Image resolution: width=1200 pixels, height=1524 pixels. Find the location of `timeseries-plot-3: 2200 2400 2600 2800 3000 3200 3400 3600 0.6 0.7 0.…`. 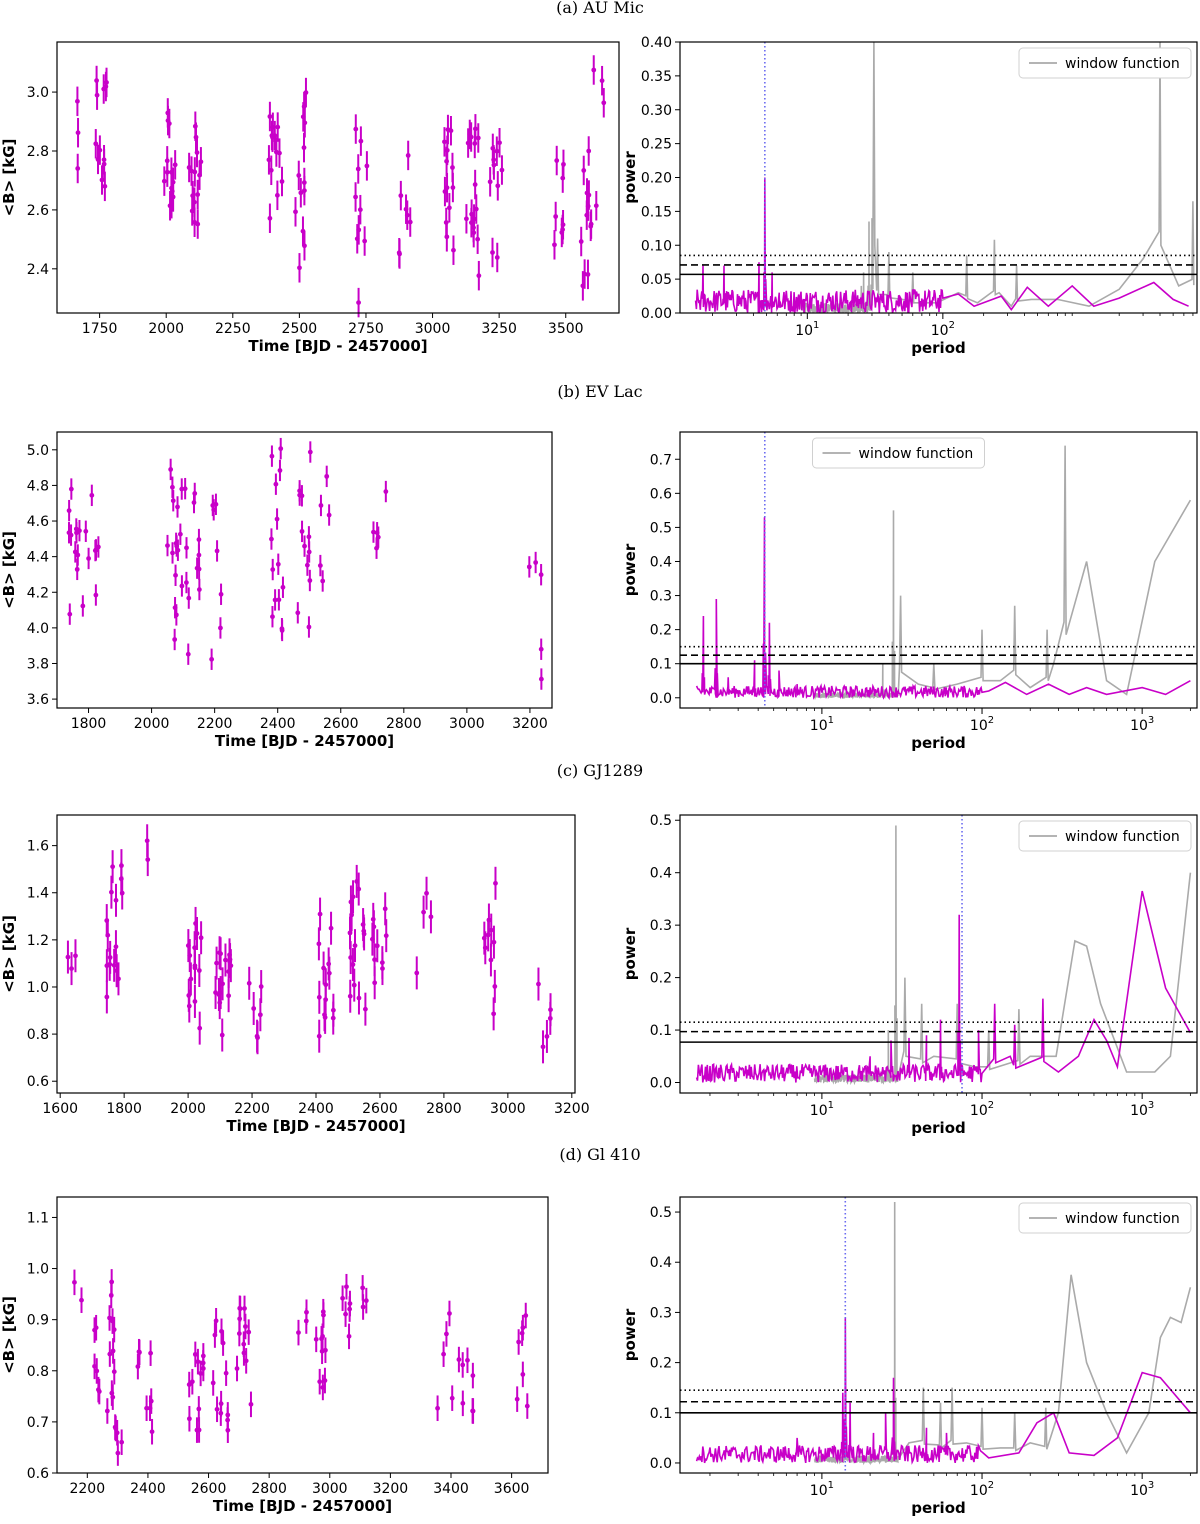

timeseries-plot-3: 2200 2400 2600 2800 3000 3200 3400 3600 0.6 0.7 0.… is located at coordinates (274, 1355).